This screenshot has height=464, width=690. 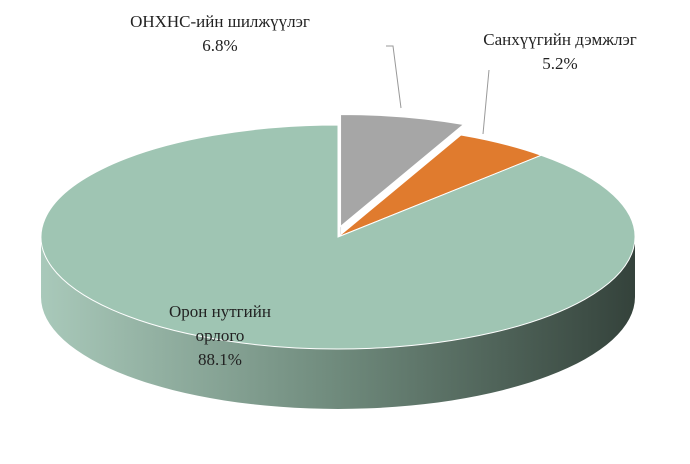 I want to click on slice-label: Орон нутгийн орлого 88.1%, so click(x=220, y=336).